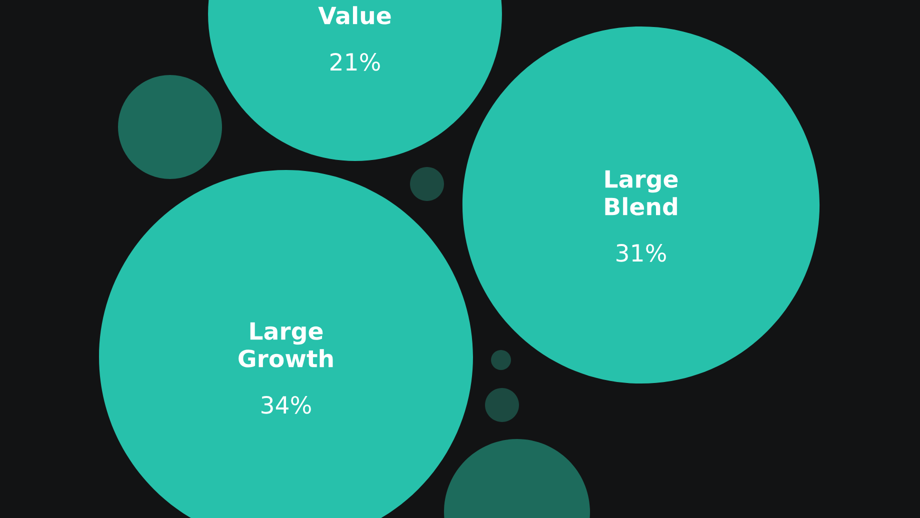  I want to click on category-label: Large Growth, so click(285, 345).